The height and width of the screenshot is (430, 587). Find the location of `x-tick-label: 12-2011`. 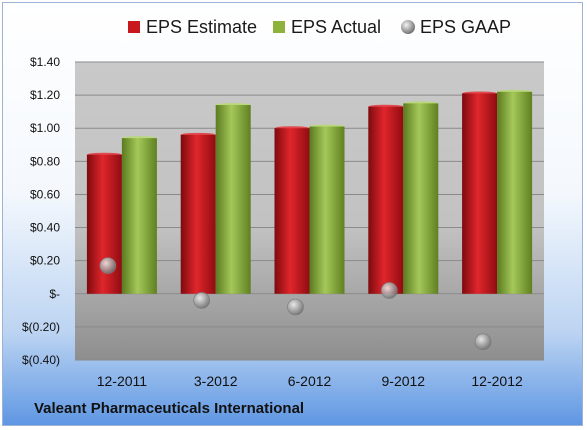

x-tick-label: 12-2011 is located at coordinates (122, 381).